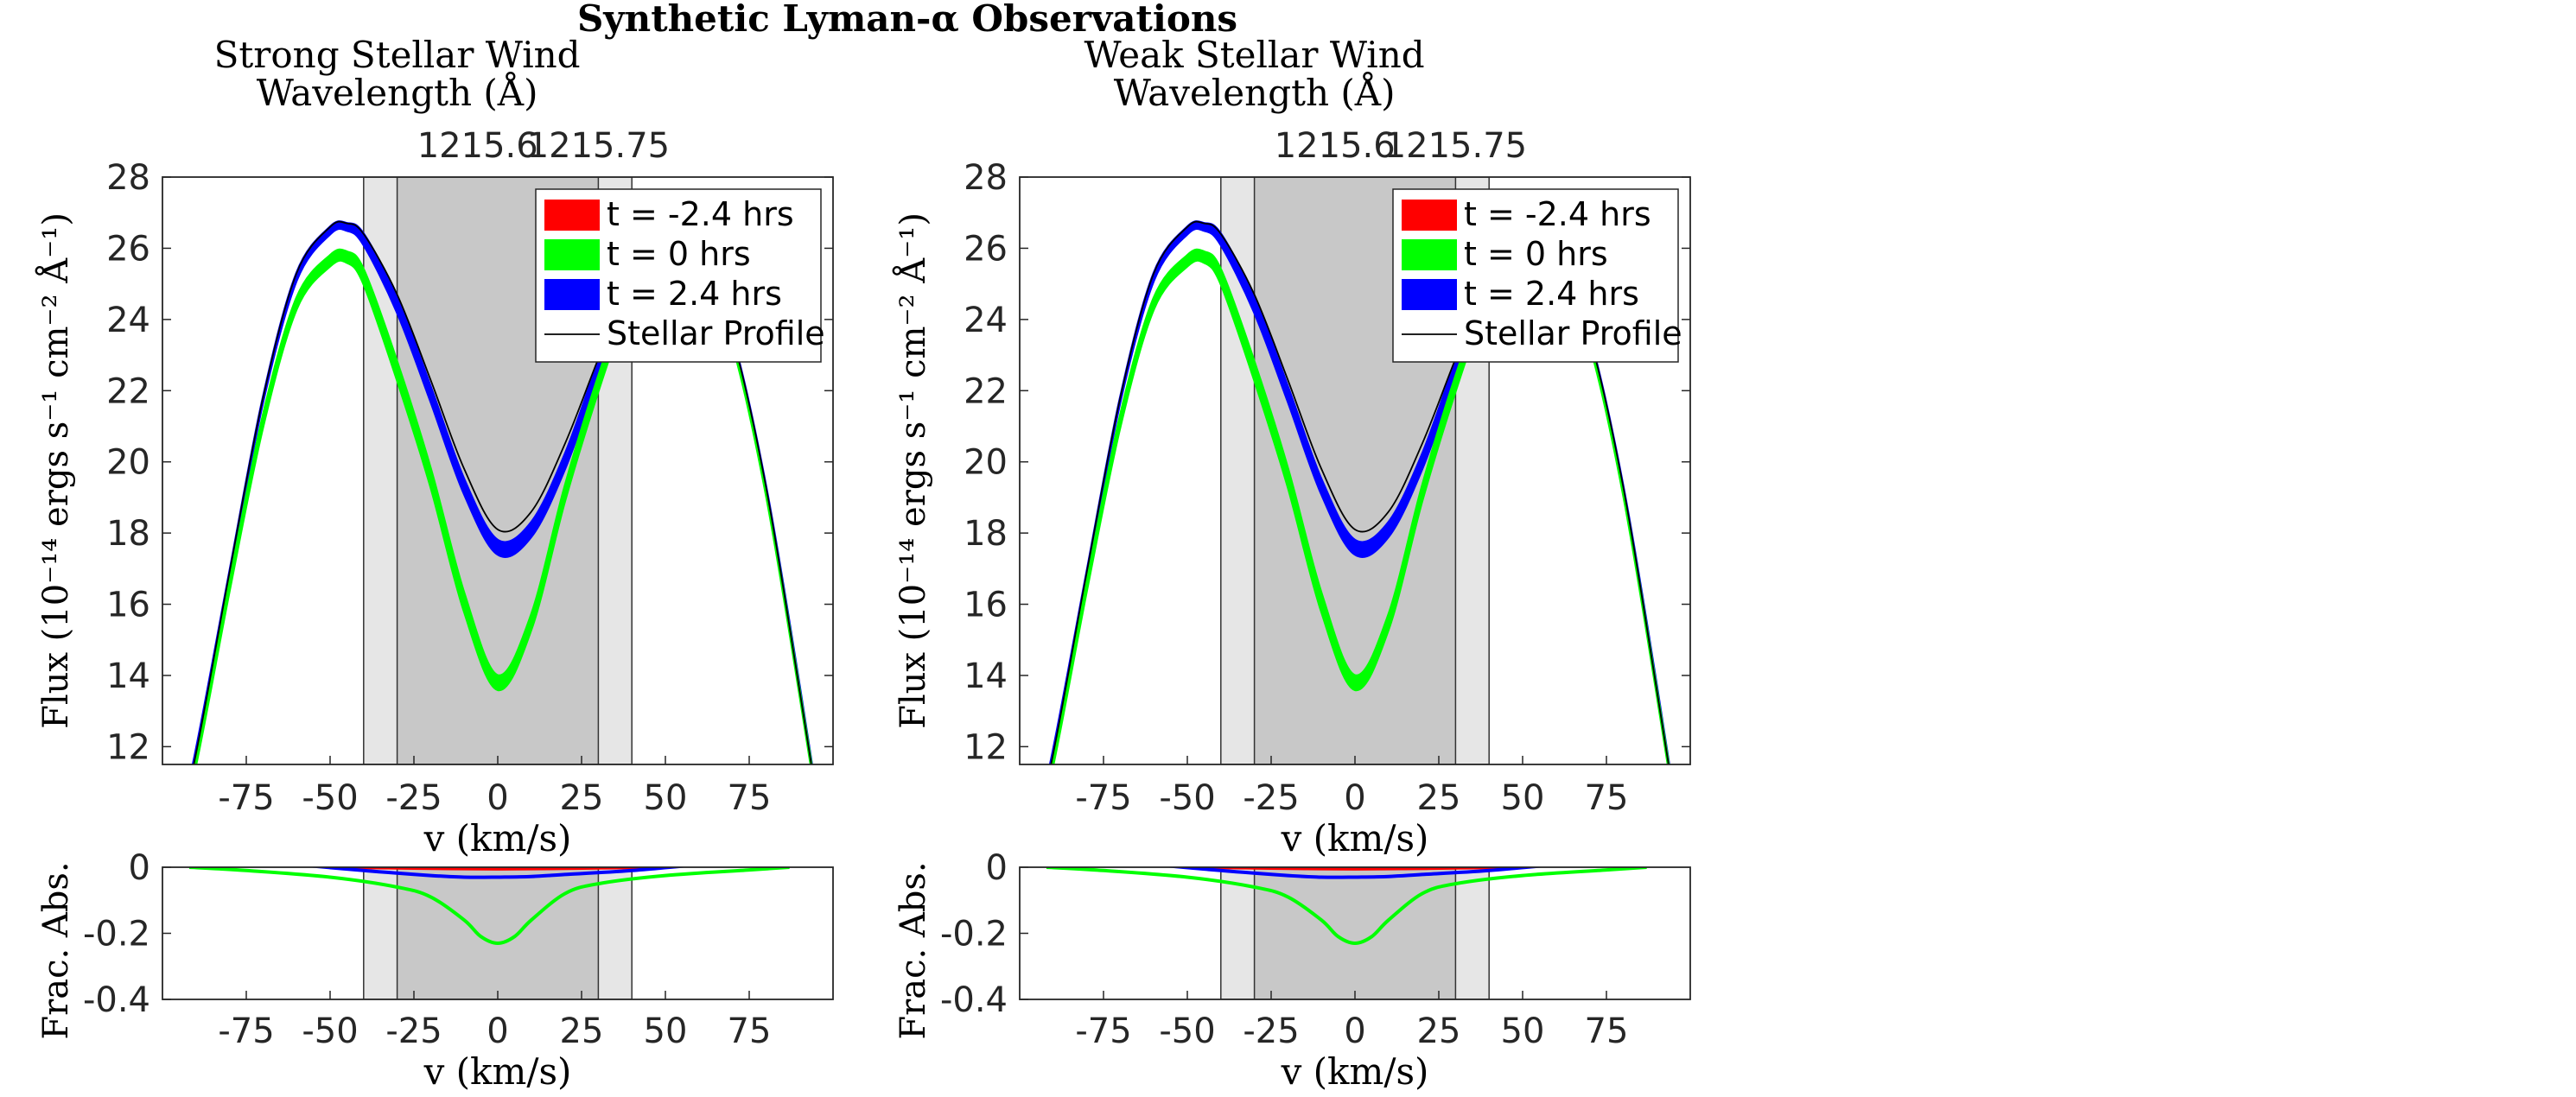 The width and height of the screenshot is (2576, 1097). I want to click on main-plot, so click(502, 470).